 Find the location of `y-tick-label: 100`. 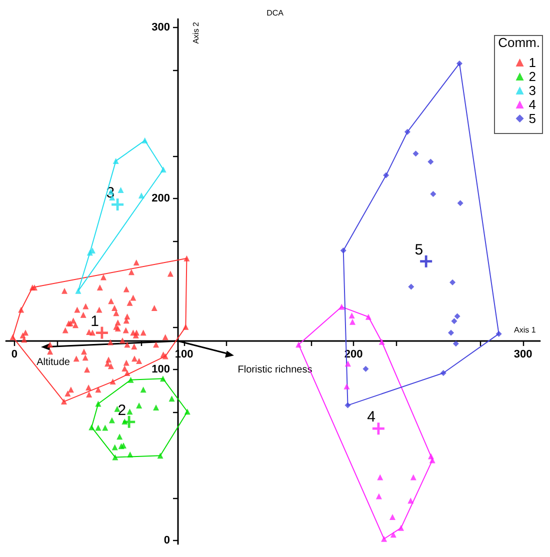

y-tick-label: 100 is located at coordinates (161, 370).